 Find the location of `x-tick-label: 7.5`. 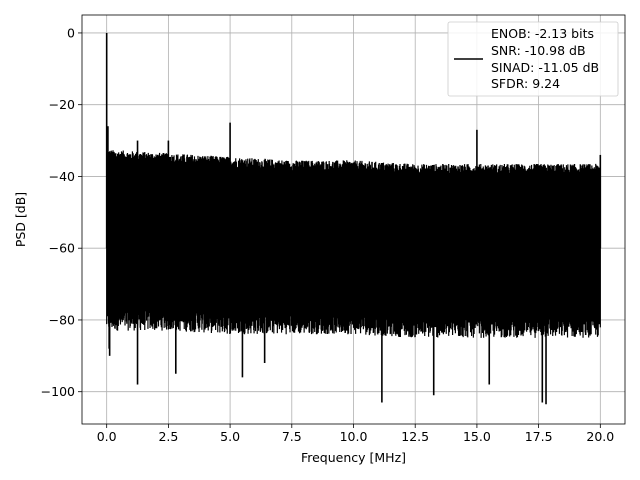

x-tick-label: 7.5 is located at coordinates (292, 436).